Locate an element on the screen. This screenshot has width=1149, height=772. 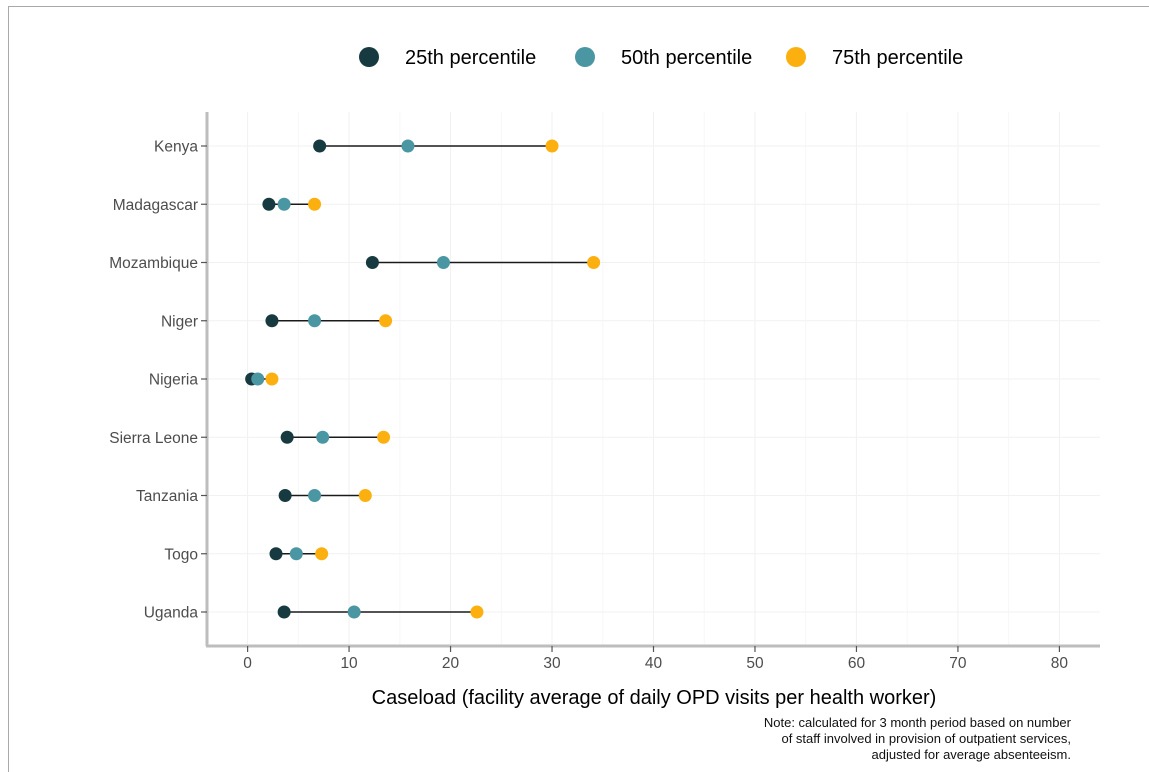
x-tick-label: 0 is located at coordinates (247, 663).